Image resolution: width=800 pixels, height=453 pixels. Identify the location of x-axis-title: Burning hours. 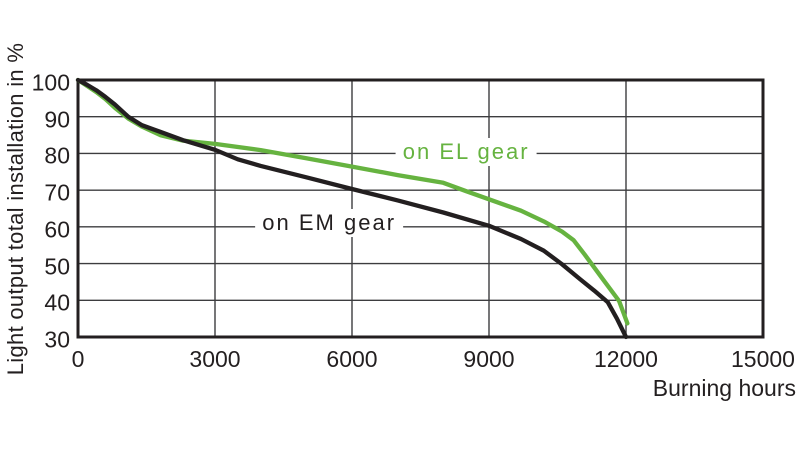
(724, 388).